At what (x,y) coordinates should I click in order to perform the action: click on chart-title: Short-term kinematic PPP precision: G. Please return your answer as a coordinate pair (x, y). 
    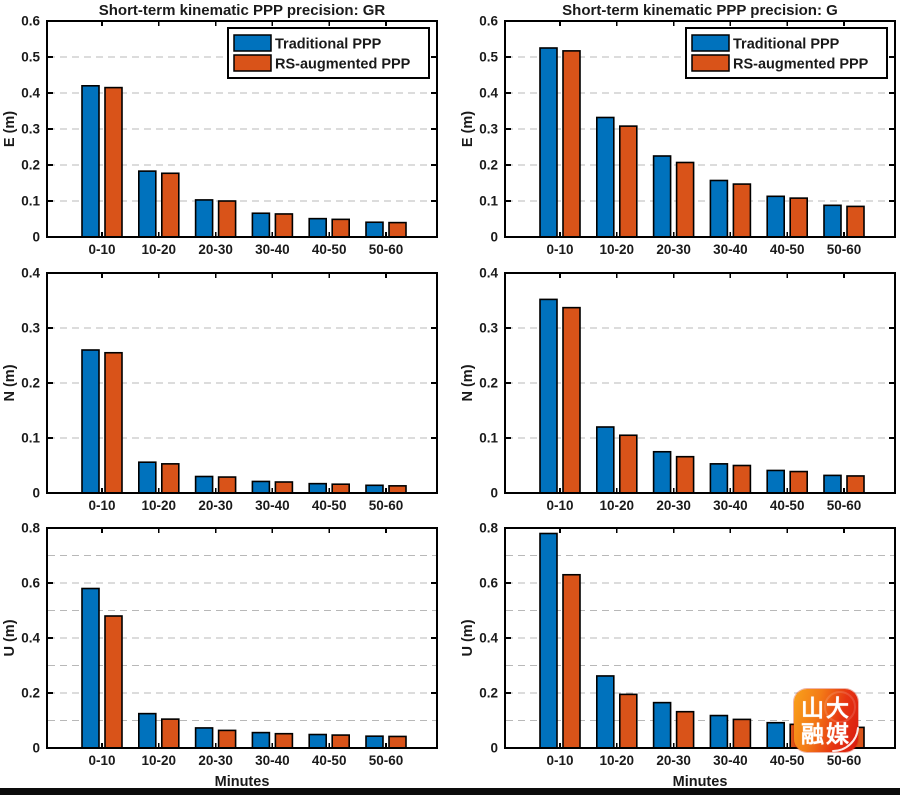
    Looking at the image, I should click on (700, 10).